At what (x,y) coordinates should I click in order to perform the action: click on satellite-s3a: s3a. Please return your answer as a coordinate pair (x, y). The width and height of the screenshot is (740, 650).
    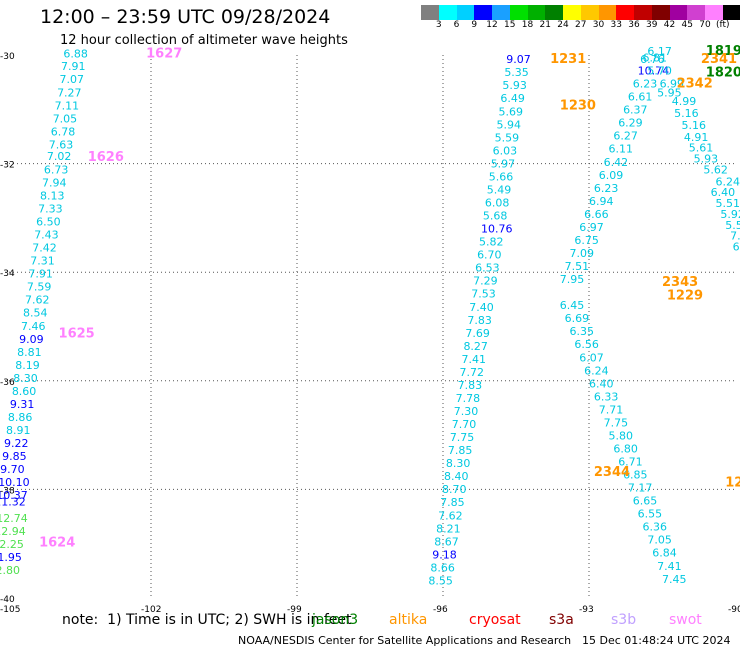
    Looking at the image, I should click on (561, 620).